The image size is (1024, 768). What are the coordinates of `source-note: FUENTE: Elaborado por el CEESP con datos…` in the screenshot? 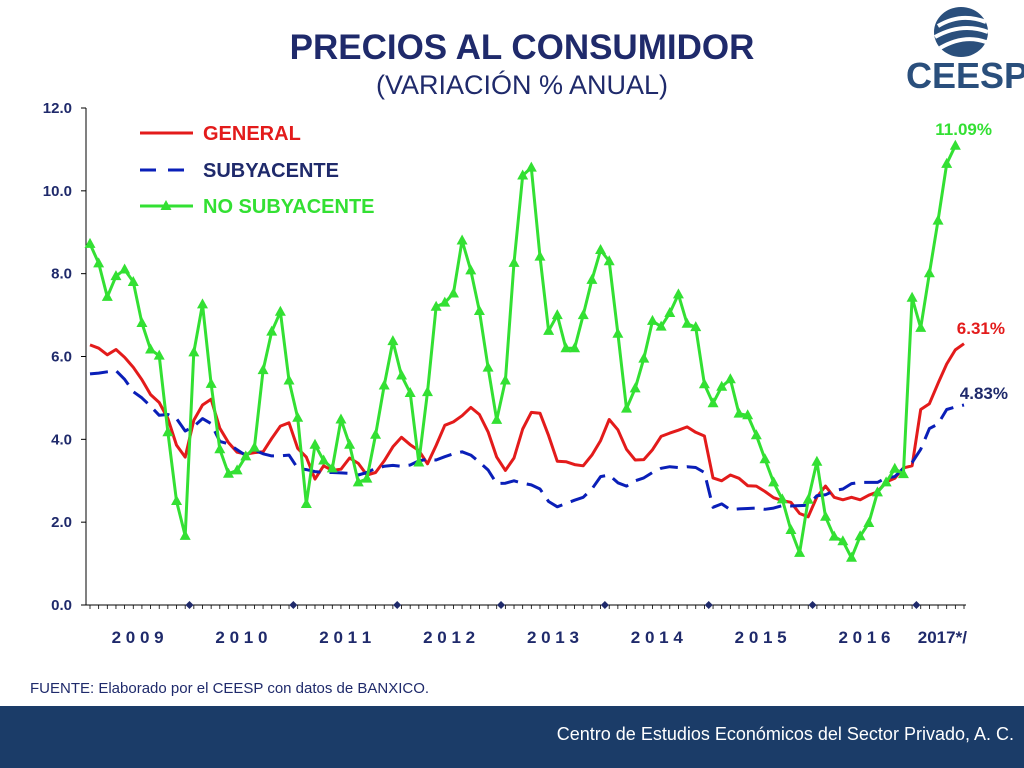 It's located at (230, 688).